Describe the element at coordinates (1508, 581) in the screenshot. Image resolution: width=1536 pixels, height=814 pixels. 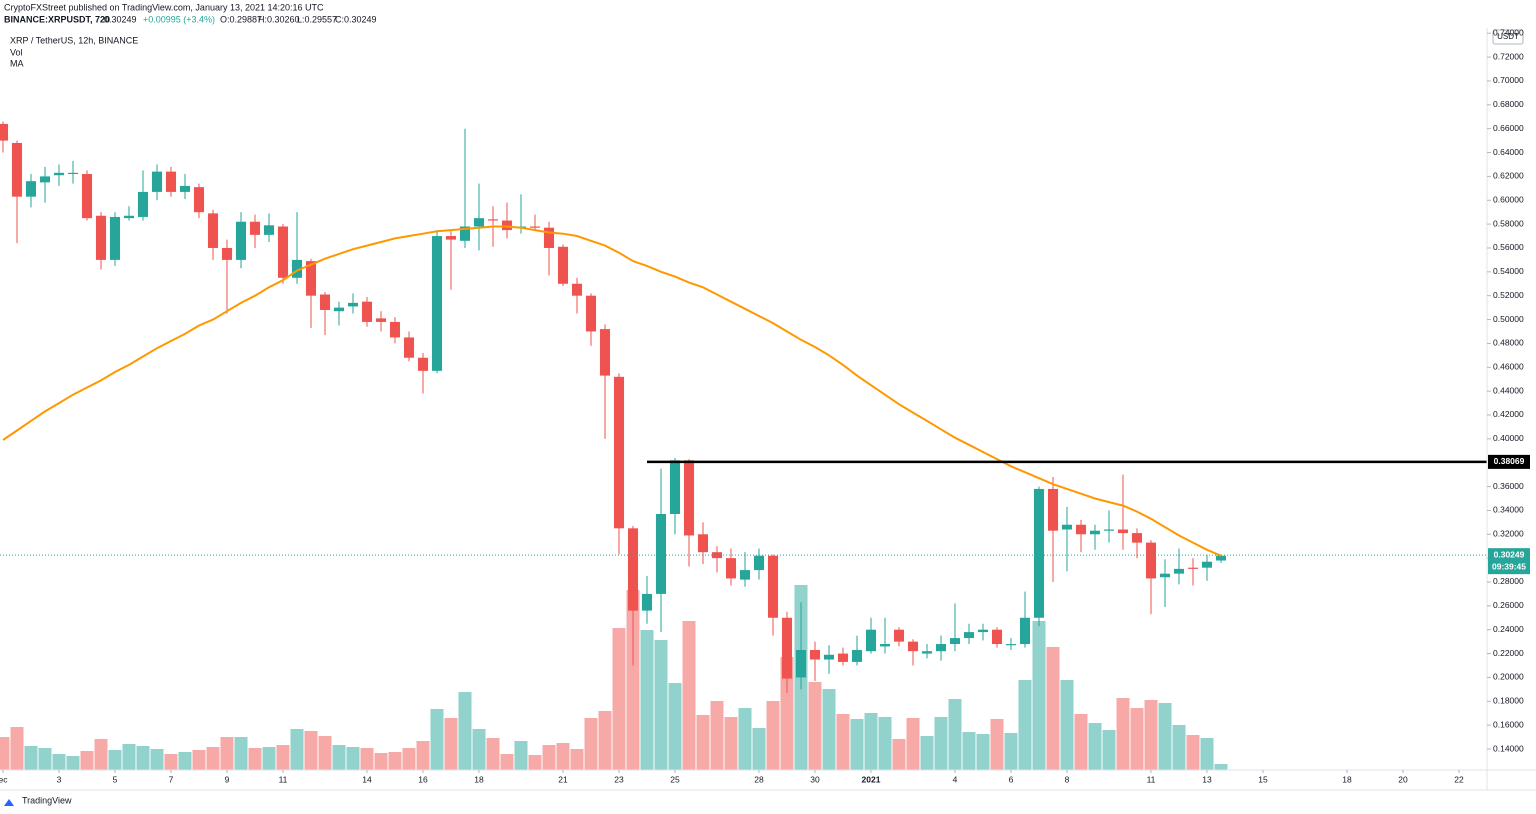
I see `y-tick-label: 0.28000` at that location.